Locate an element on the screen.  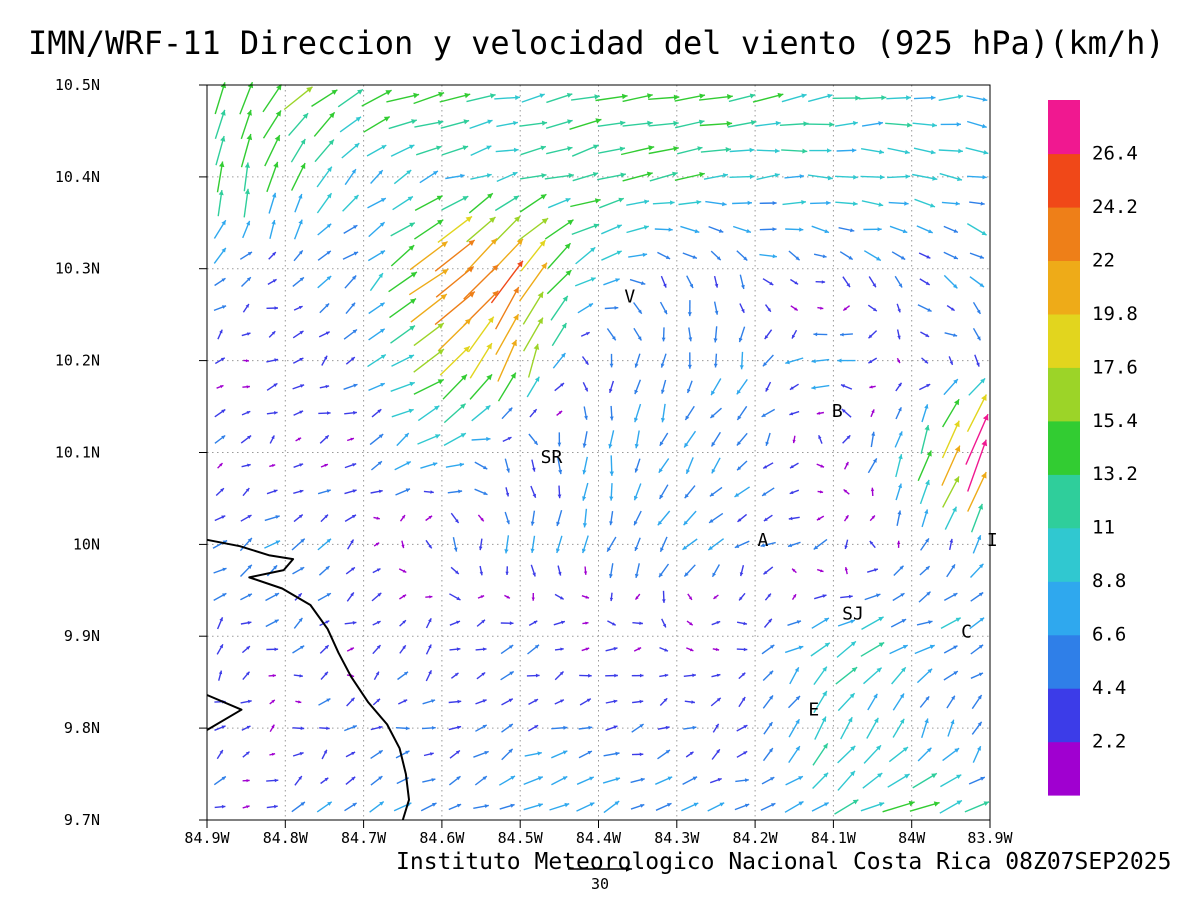
svg-text: 17.6 is located at coordinates (1115, 367).